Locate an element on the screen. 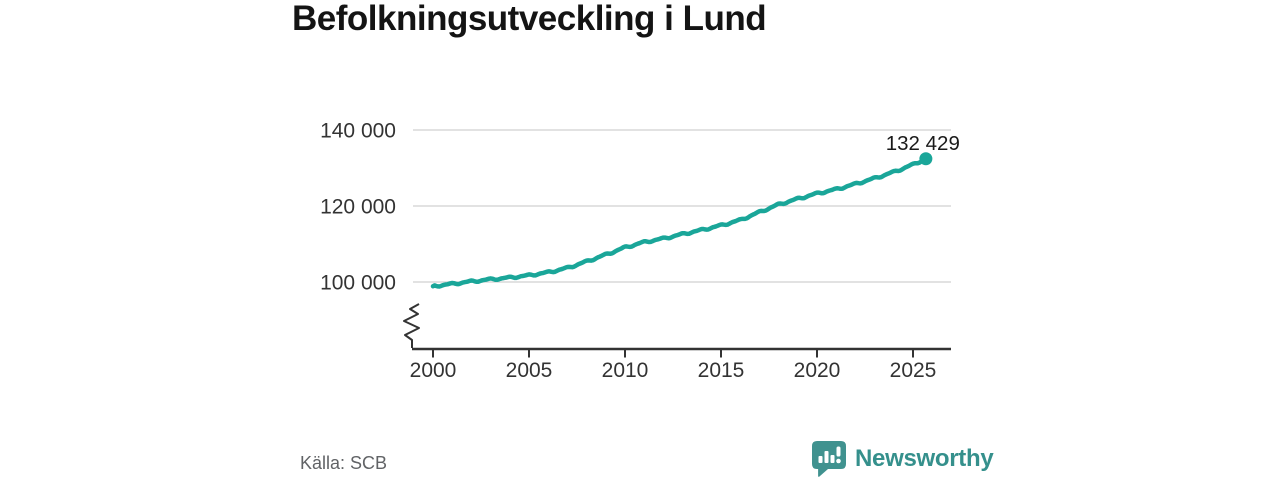 This screenshot has width=1280, height=480. y-axis-tick-label: 120 000 is located at coordinates (358, 207).